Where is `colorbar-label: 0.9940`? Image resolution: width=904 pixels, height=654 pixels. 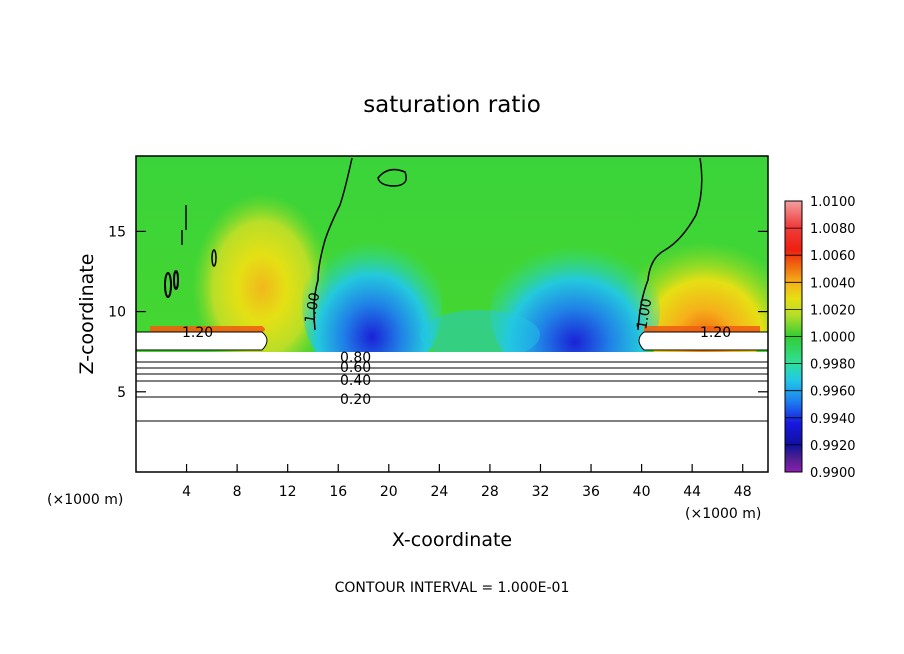 colorbar-label: 0.9940 is located at coordinates (833, 419).